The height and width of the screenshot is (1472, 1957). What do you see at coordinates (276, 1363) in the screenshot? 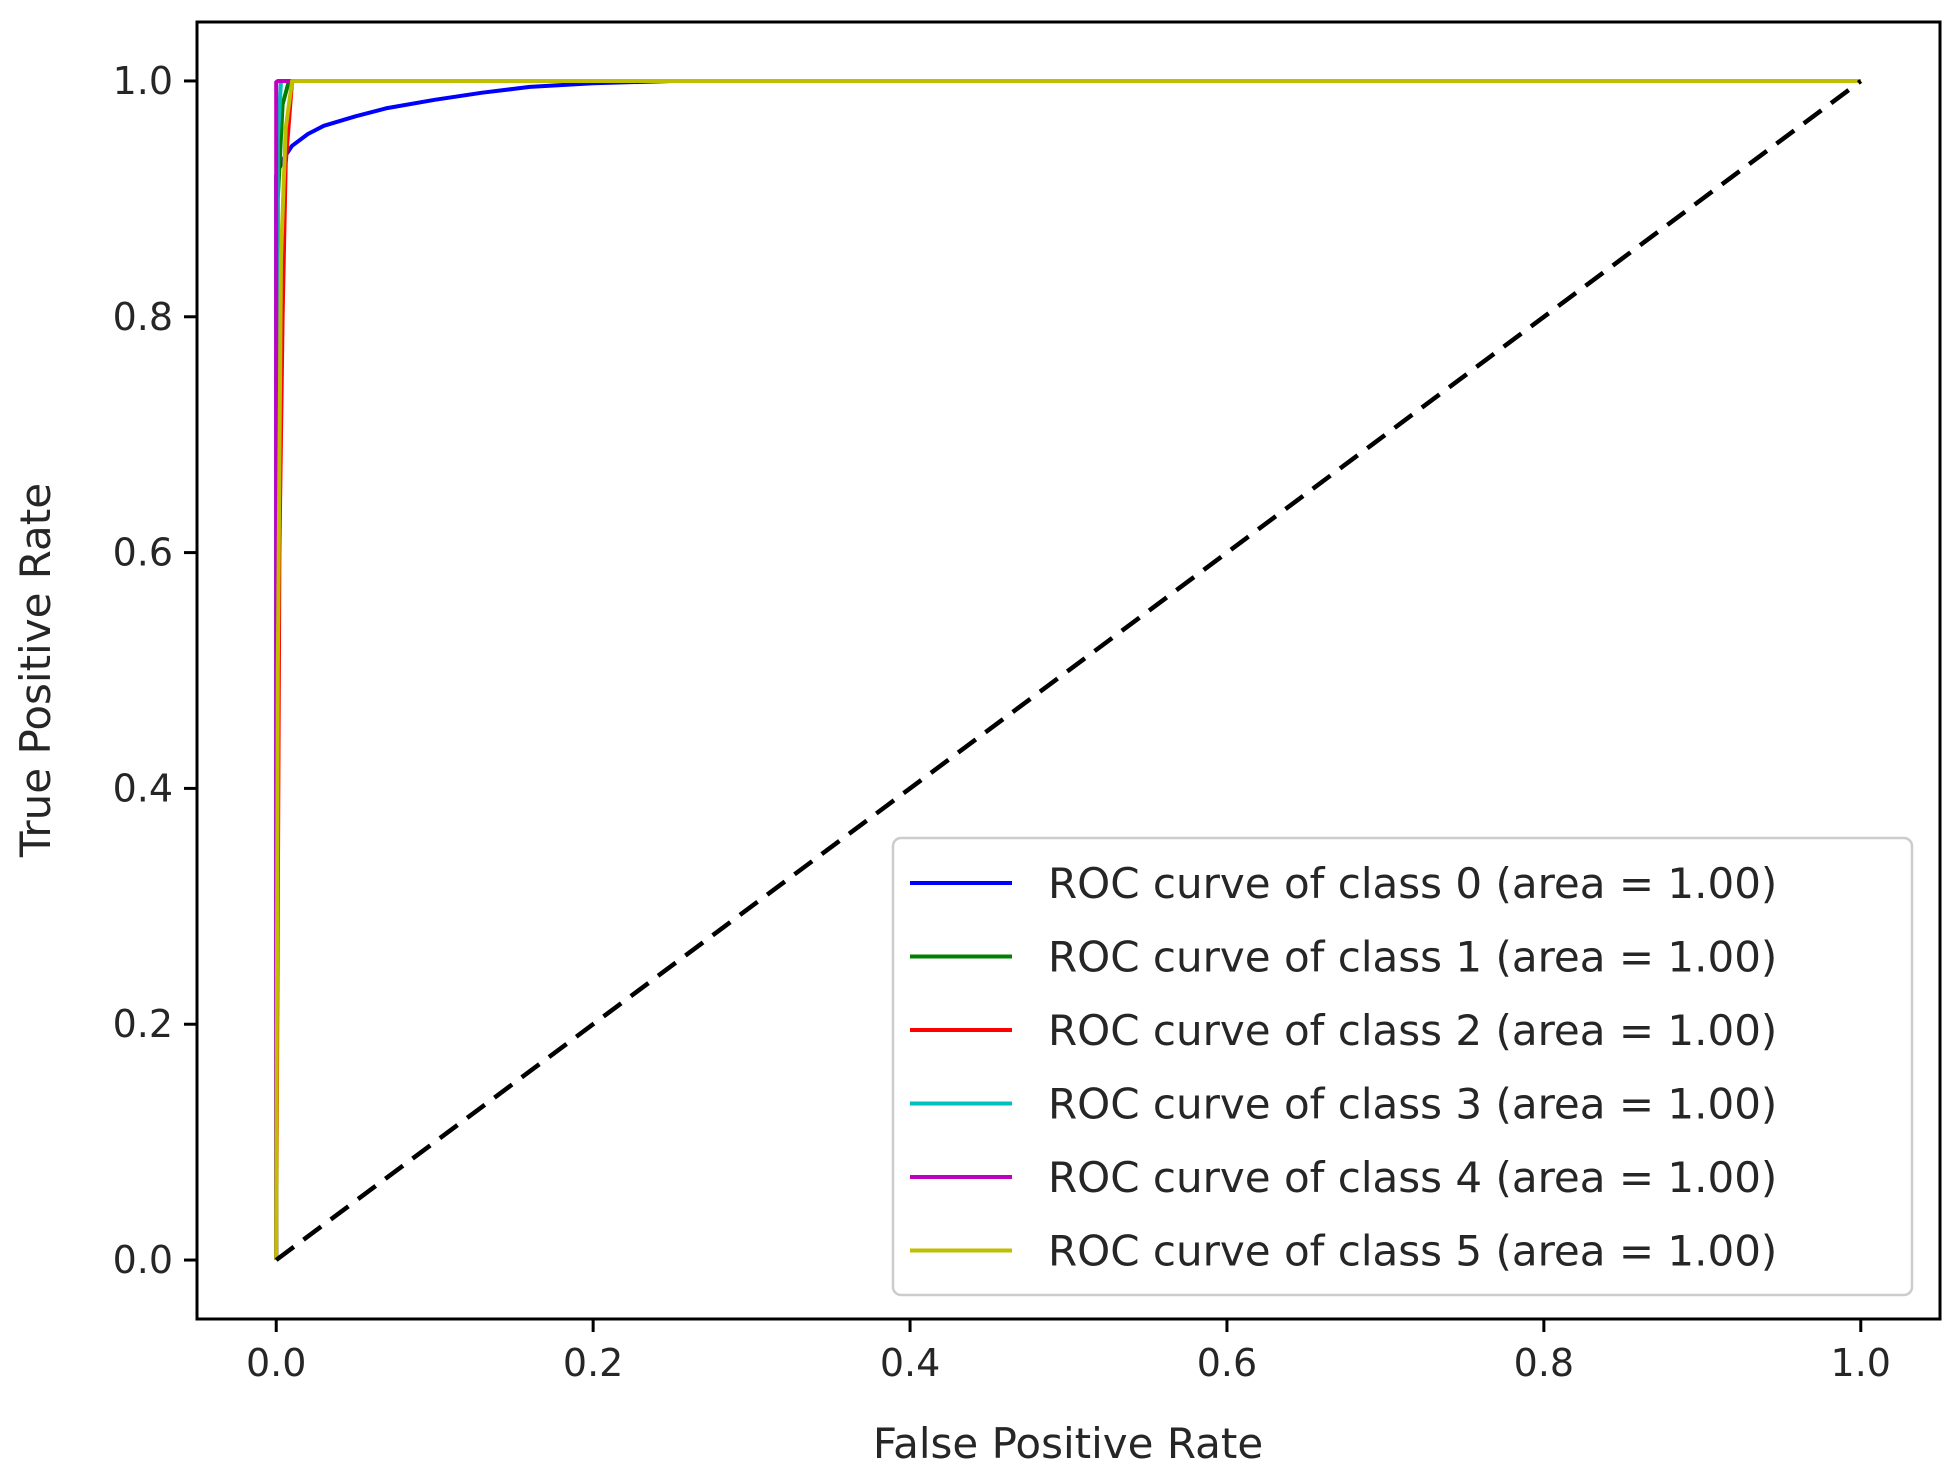
I see `x-tick-label-0: 0.0` at bounding box center [276, 1363].